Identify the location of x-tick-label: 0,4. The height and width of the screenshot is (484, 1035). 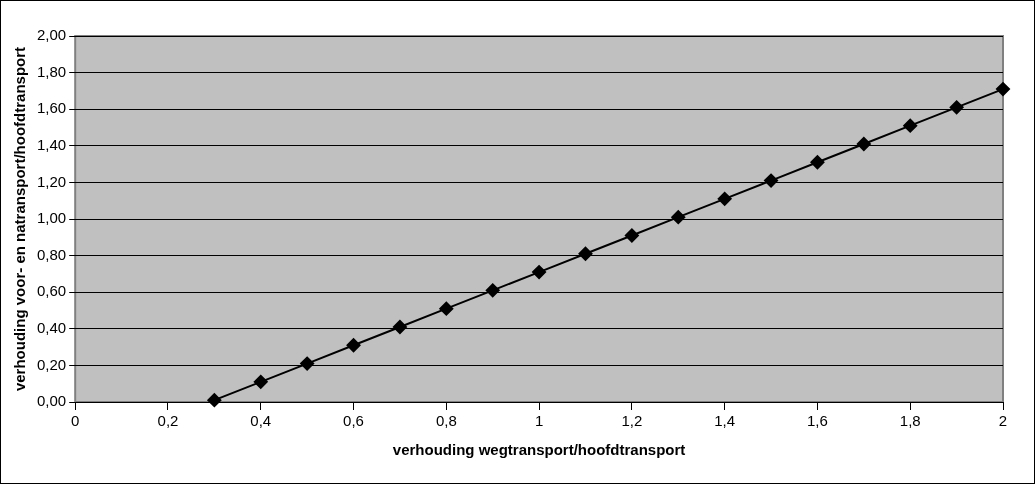
(261, 421).